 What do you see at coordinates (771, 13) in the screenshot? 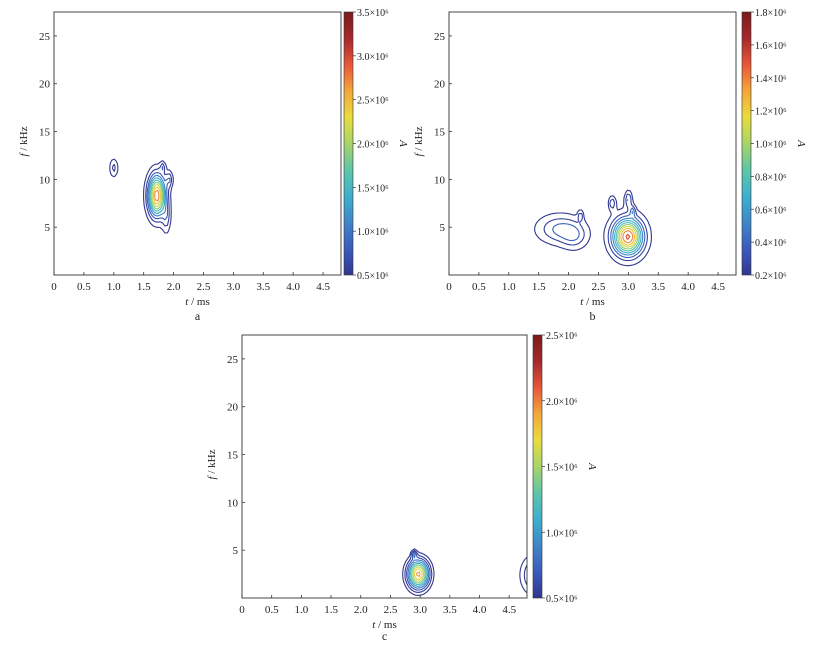
I see `colorbar-tick-label: 1.8×10⁶` at bounding box center [771, 13].